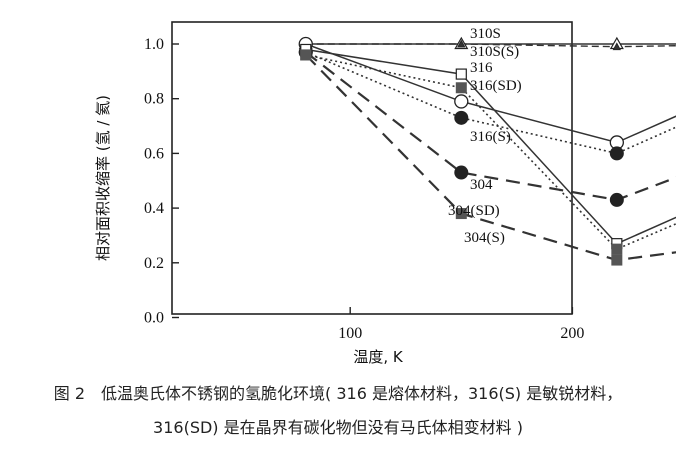 This screenshot has width=676, height=450. What do you see at coordinates (154, 318) in the screenshot?
I see `y-tick-label: 0.0` at bounding box center [154, 318].